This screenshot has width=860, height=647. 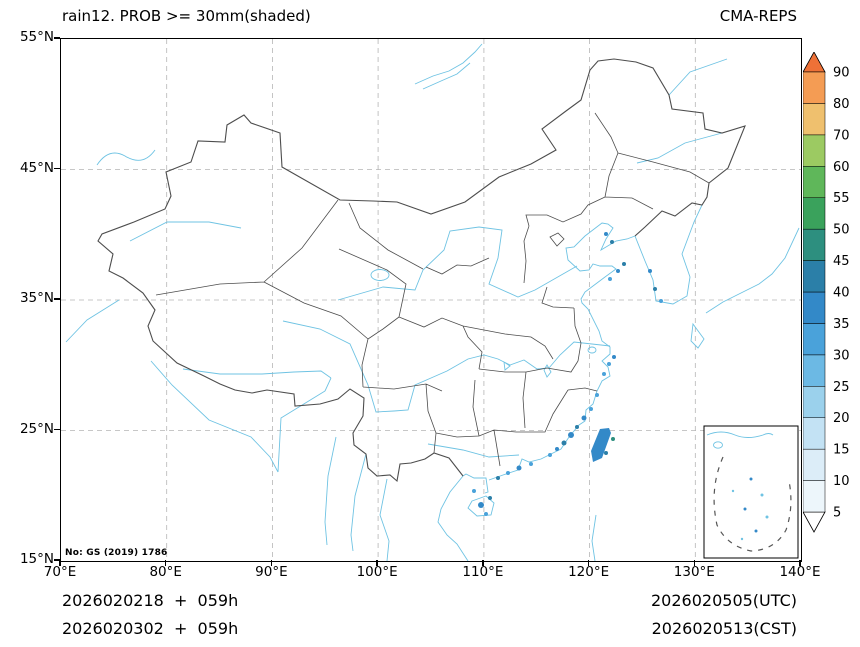 I want to click on y-tick-label: 25°N, so click(x=36, y=428).